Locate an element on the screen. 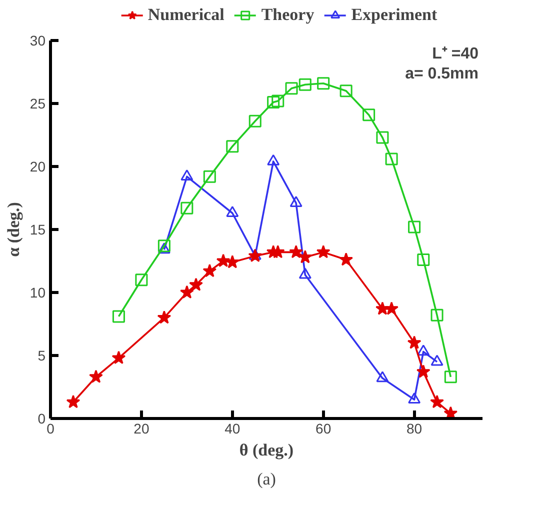 The image size is (548, 511). annotation: L⁺ =40 is located at coordinates (455, 54).